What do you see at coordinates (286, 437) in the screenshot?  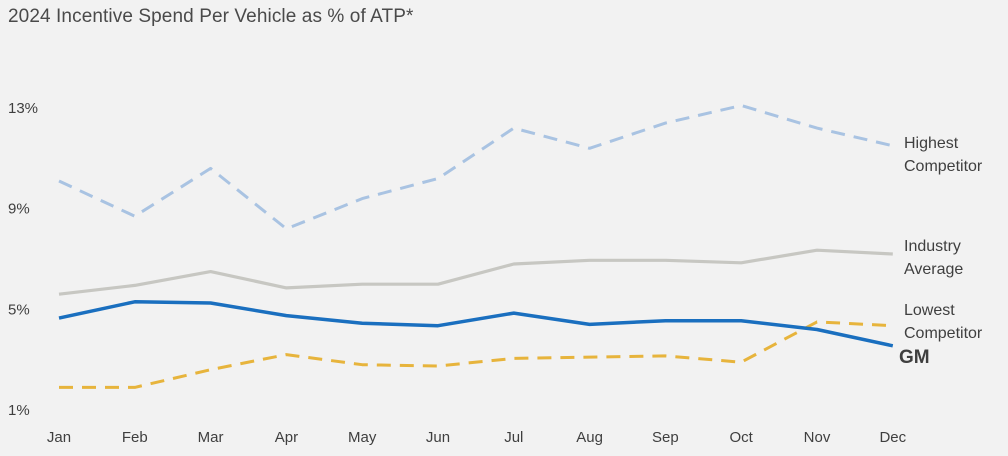 I see `x-tick-label: Apr` at bounding box center [286, 437].